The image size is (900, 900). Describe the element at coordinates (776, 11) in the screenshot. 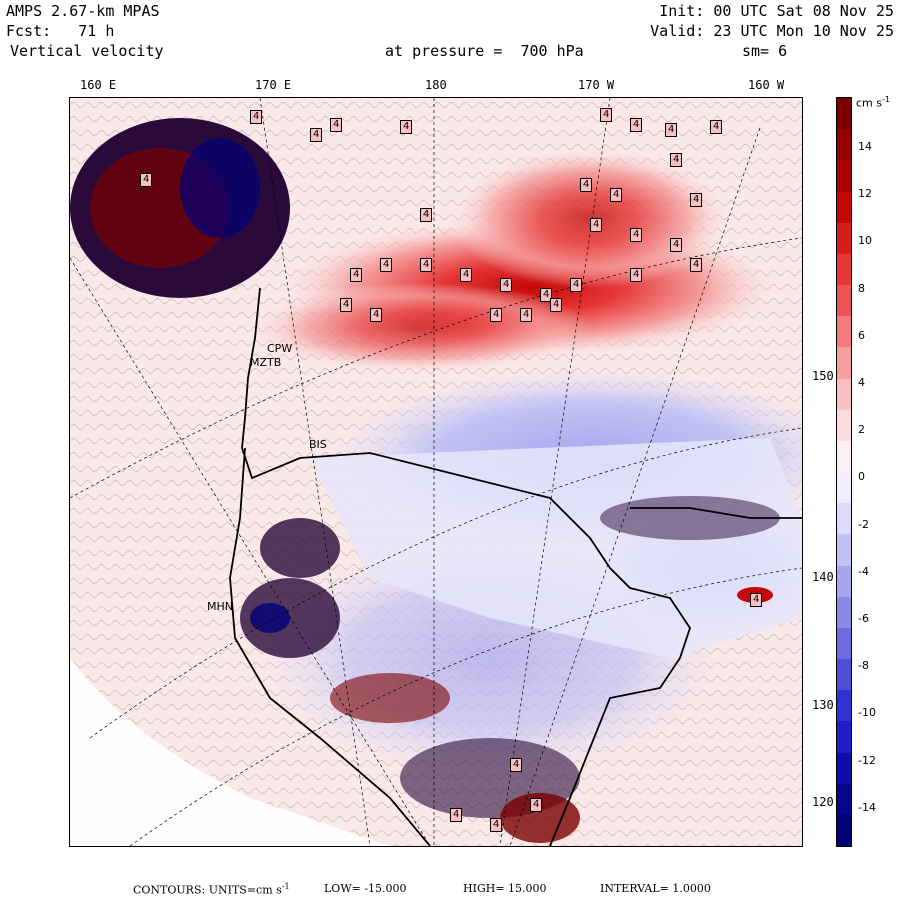

I see `init-time: Init: 00 UTC Sat 08 Nov 25` at that location.